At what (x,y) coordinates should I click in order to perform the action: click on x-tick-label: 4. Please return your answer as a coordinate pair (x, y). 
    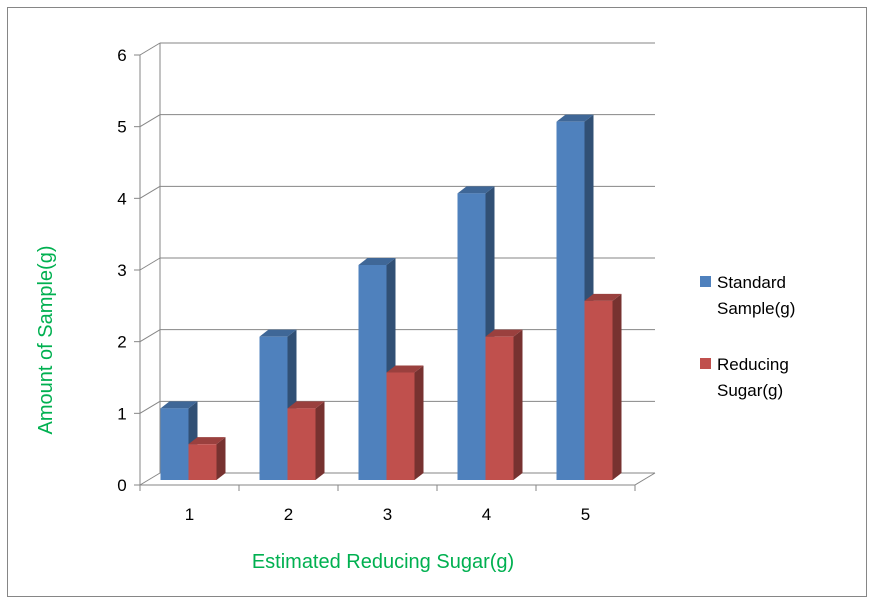
    Looking at the image, I should click on (486, 514).